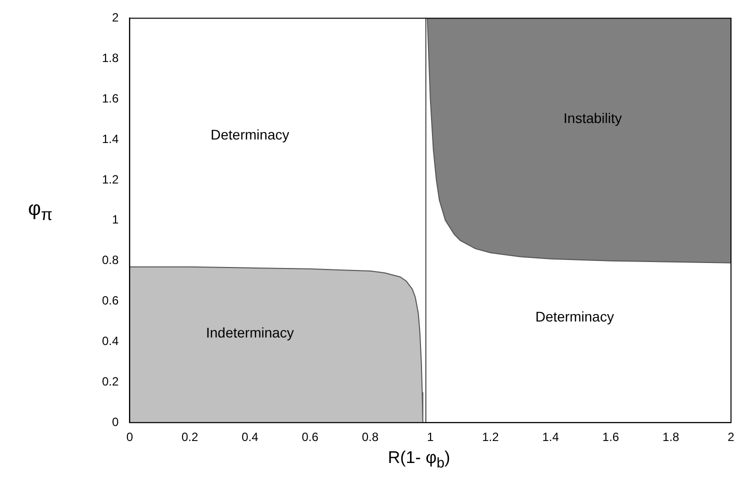 The height and width of the screenshot is (493, 747). I want to click on y-tick-label: 1.2, so click(110, 179).